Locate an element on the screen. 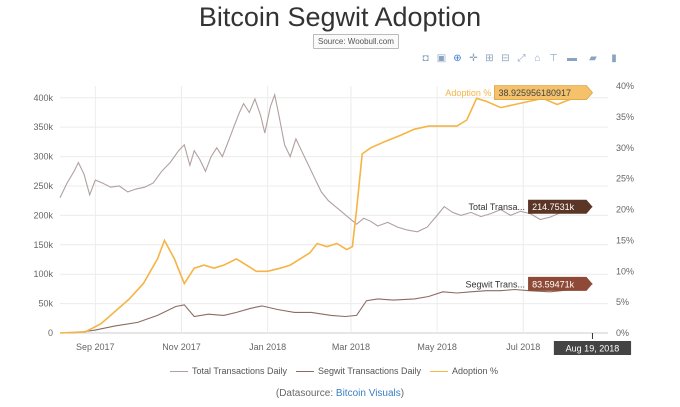 This screenshot has width=680, height=407. source-label: Source: Woobull.com is located at coordinates (356, 41).